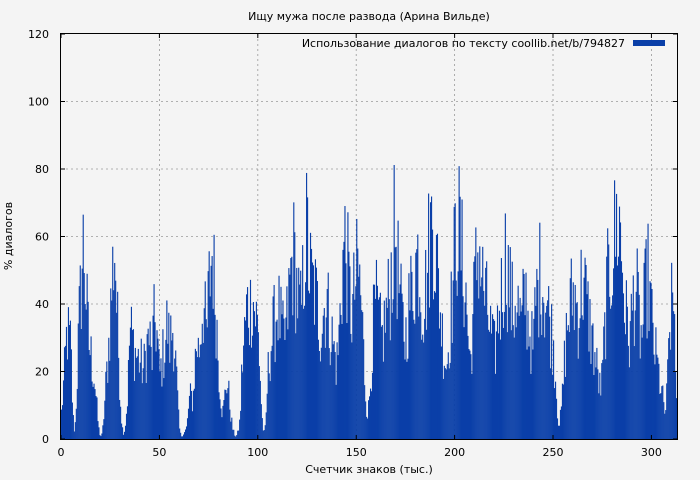 The image size is (700, 480). Describe the element at coordinates (369, 469) in the screenshot. I see `x-axis-label: Счетчик знаков (тыс.)` at that location.